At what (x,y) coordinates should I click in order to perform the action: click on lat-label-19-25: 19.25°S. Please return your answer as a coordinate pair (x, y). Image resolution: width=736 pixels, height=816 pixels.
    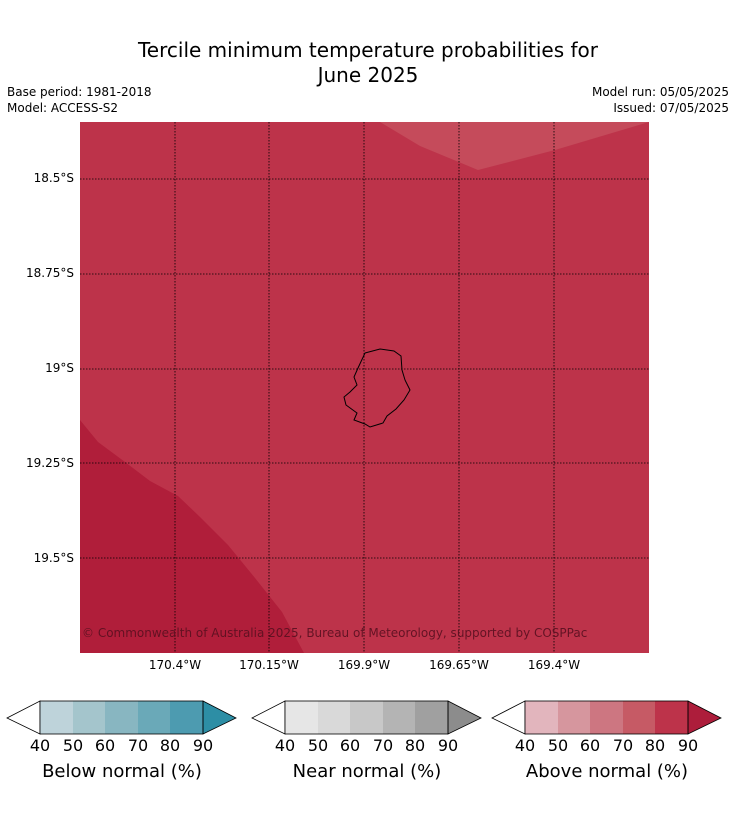
    Looking at the image, I should click on (50, 463).